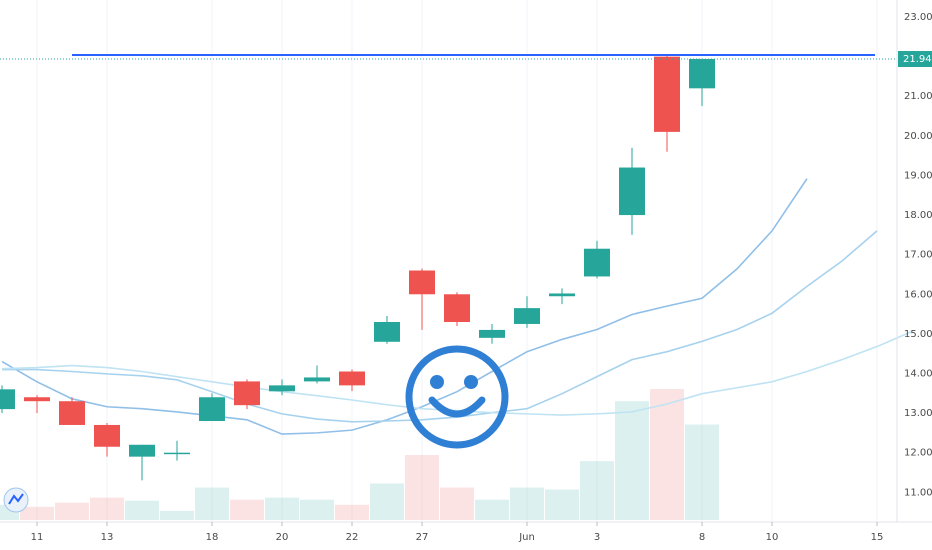 The image size is (932, 550). Describe the element at coordinates (918, 255) in the screenshot. I see `y-tick-label: 17.00` at that location.